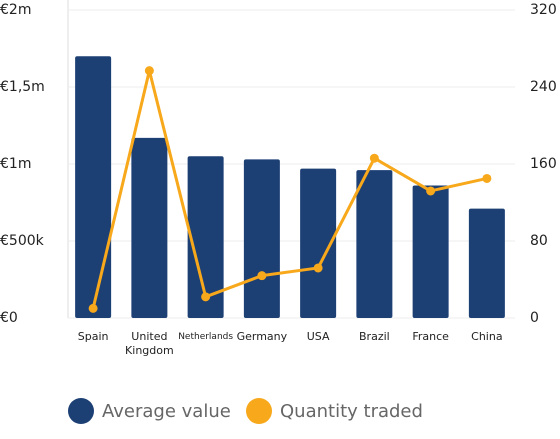 The width and height of the screenshot is (560, 439). Describe the element at coordinates (22, 241) in the screenshot. I see `y-tick-label: €500k` at that location.